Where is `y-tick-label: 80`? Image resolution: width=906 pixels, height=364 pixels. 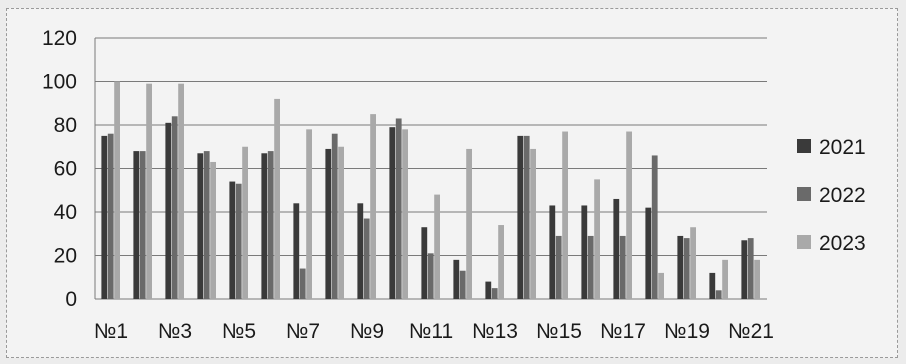
y-tick-label: 80 is located at coordinates (65, 125).